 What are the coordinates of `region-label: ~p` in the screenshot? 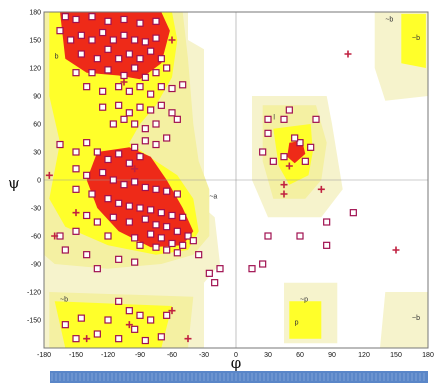 It's located at (304, 299).